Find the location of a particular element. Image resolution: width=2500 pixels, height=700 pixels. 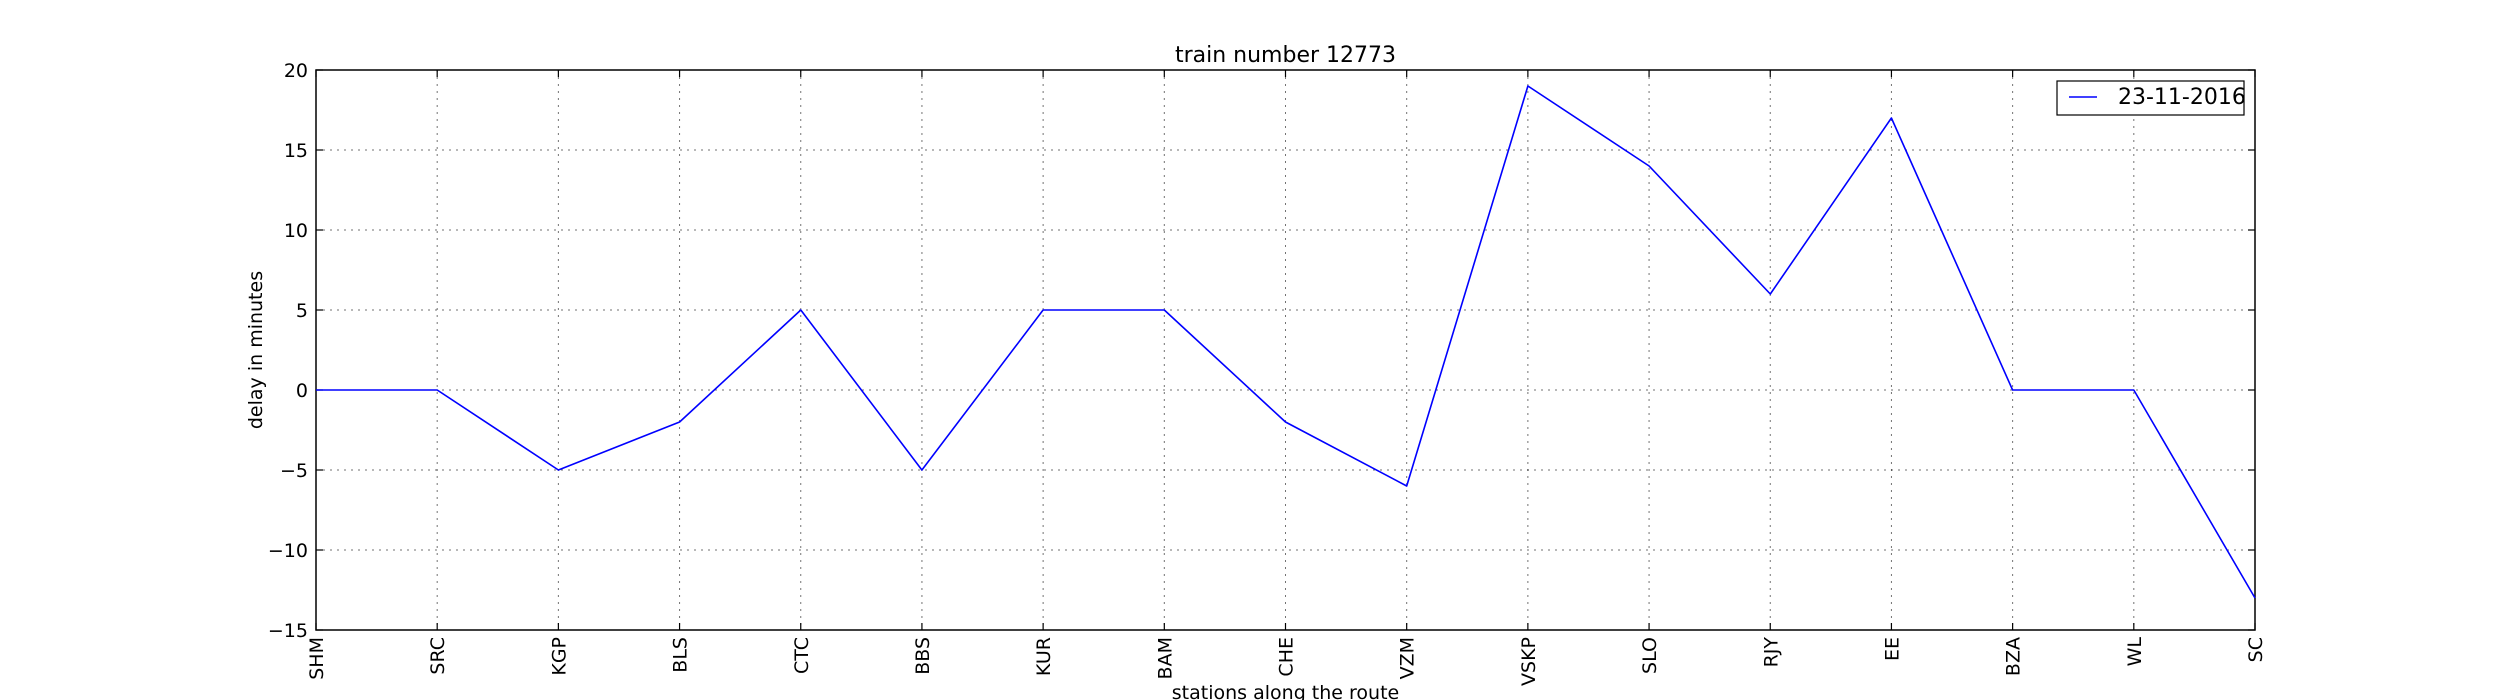

y-tick-label: −15 is located at coordinates (288, 631).